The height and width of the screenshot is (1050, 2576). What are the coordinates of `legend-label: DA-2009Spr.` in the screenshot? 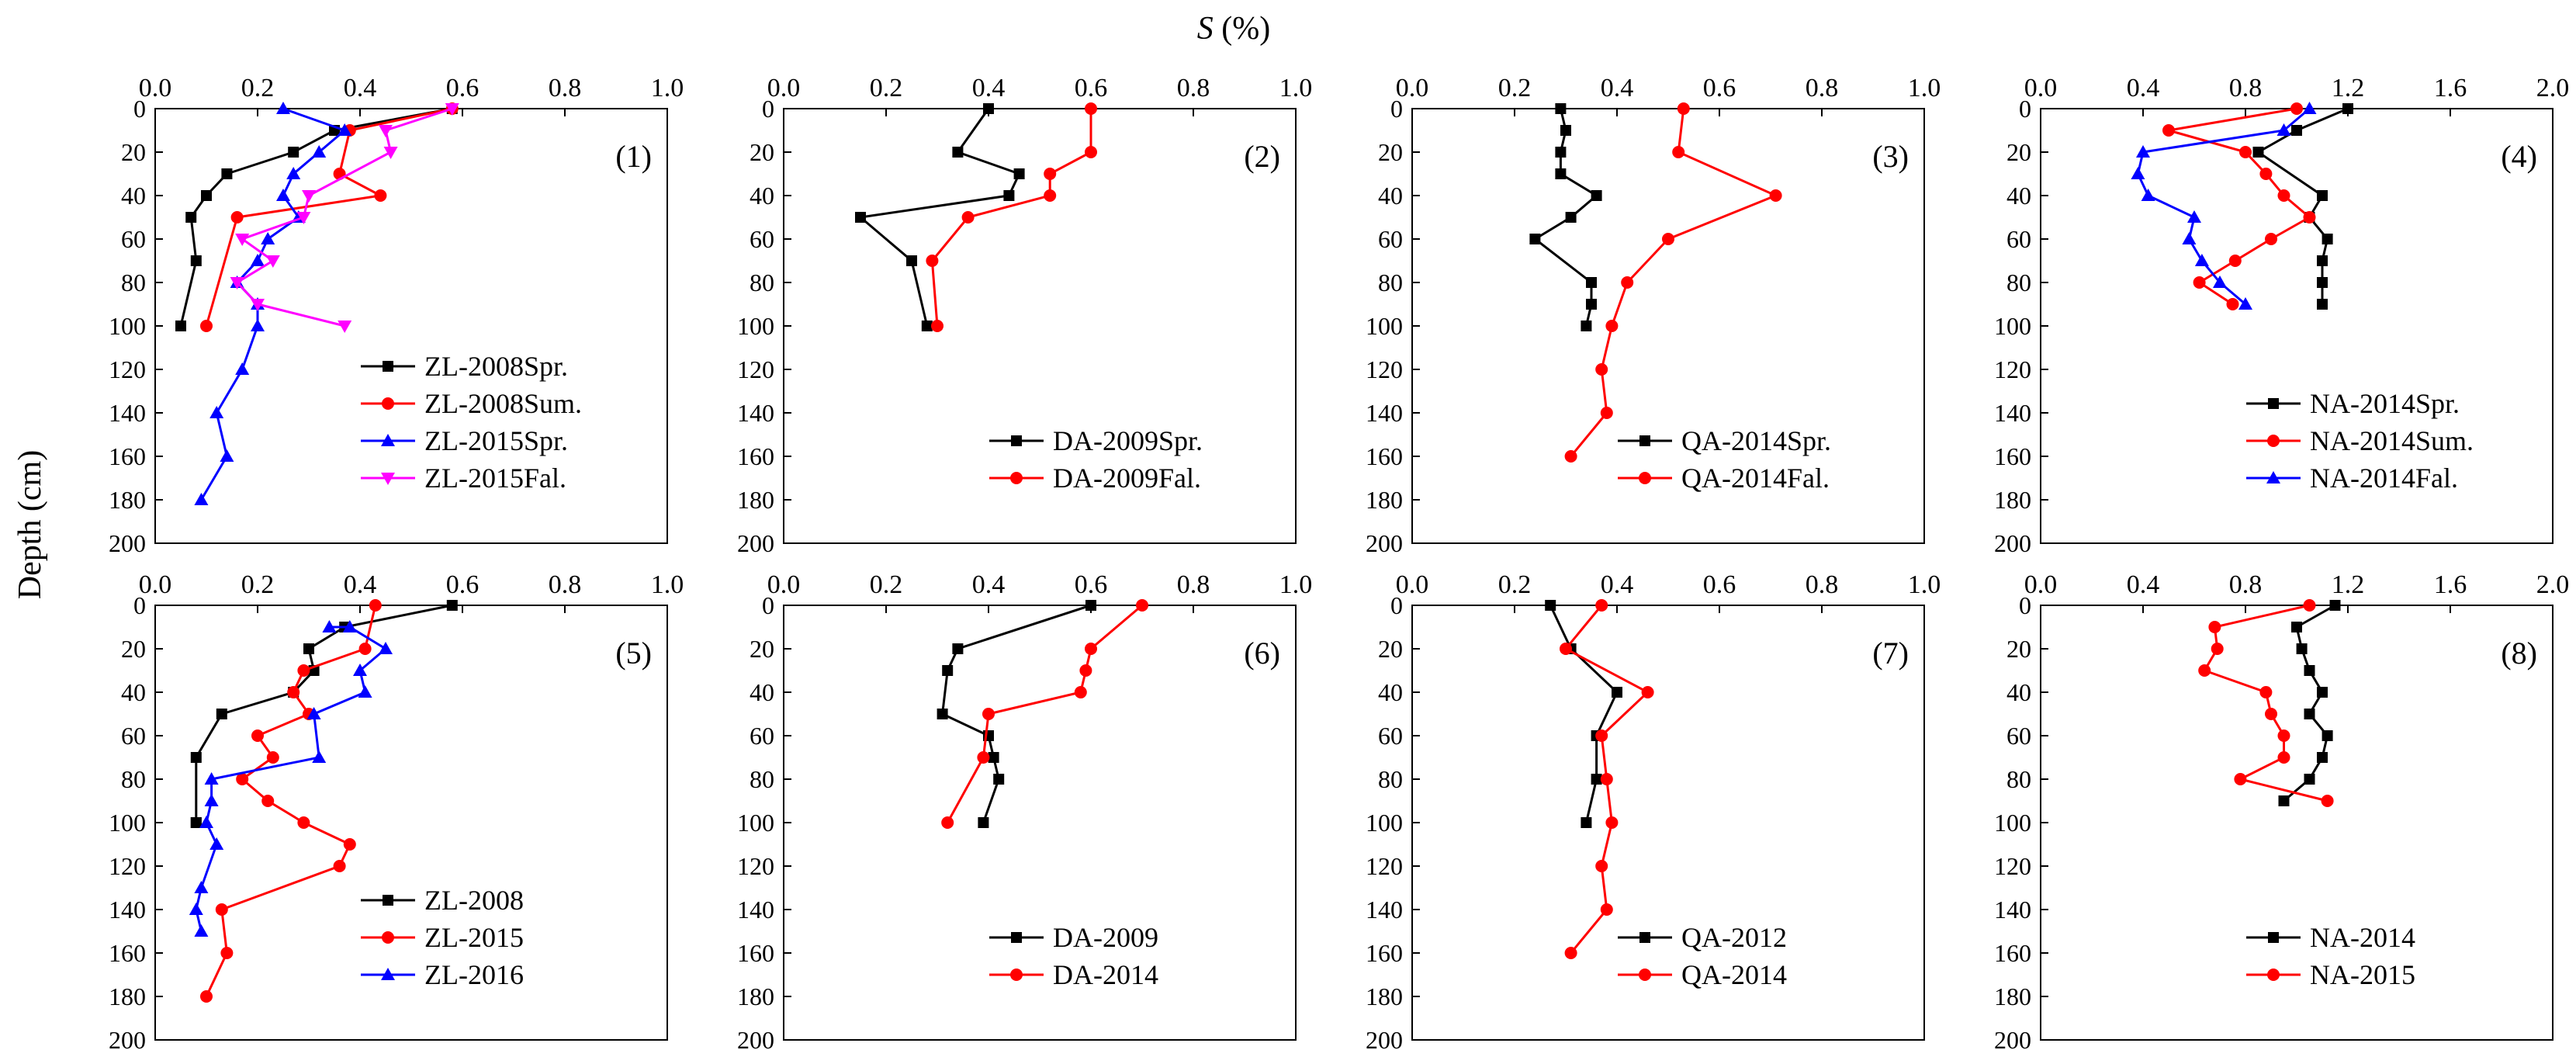 It's located at (1128, 440).